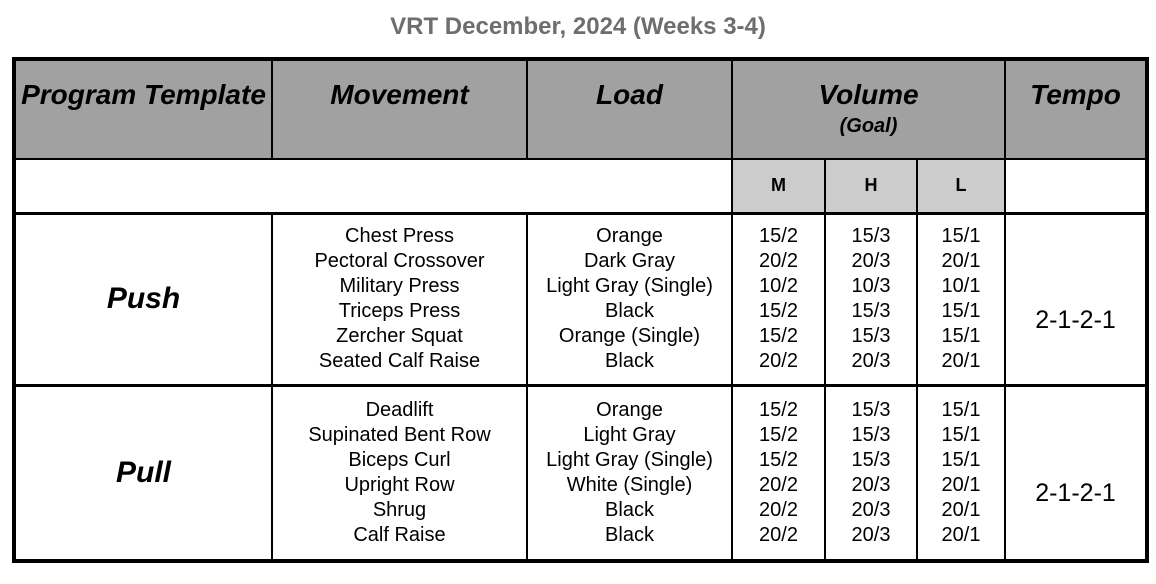  Describe the element at coordinates (399, 459) in the screenshot. I see `movement-item: Biceps Curl` at that location.